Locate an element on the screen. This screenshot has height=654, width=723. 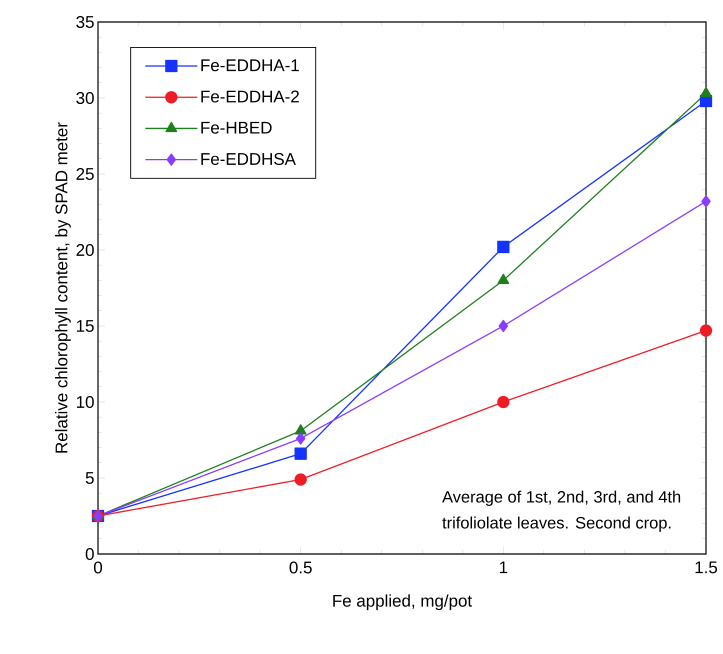
y-tick-label: 35 is located at coordinates (85, 22).